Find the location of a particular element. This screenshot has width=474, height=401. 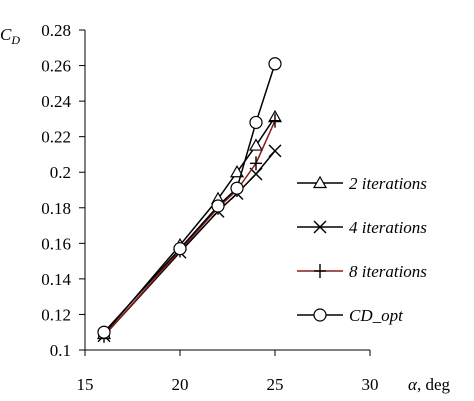

y-tick-label: 0.12 is located at coordinates (56, 314).